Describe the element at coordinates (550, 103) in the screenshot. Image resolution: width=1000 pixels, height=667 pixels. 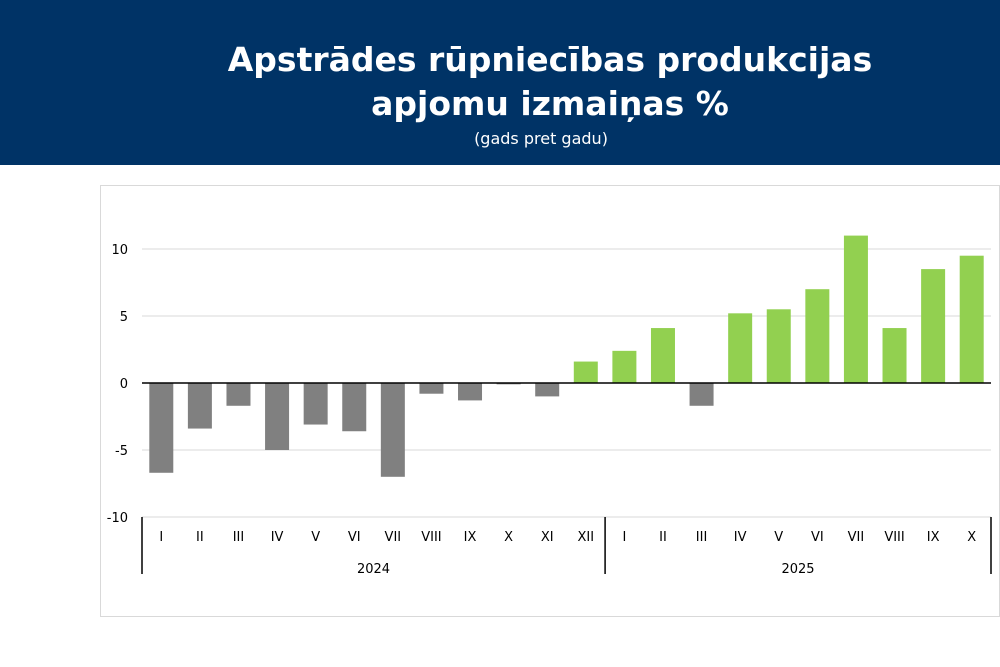
I see `chart-title-line2: apjomu izmaiņas %` at that location.